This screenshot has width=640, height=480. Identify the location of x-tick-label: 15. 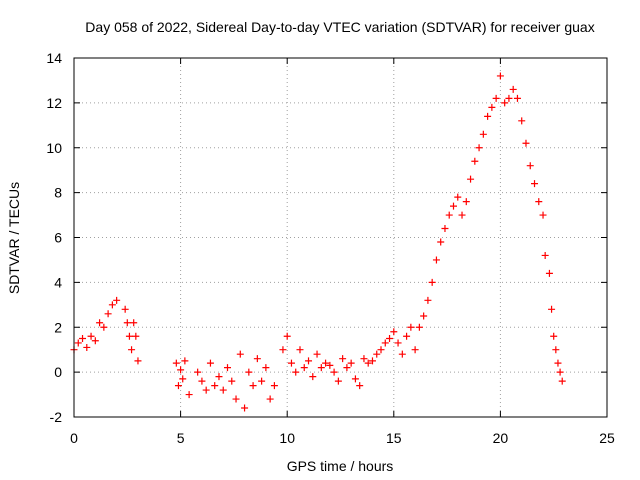
(394, 438).